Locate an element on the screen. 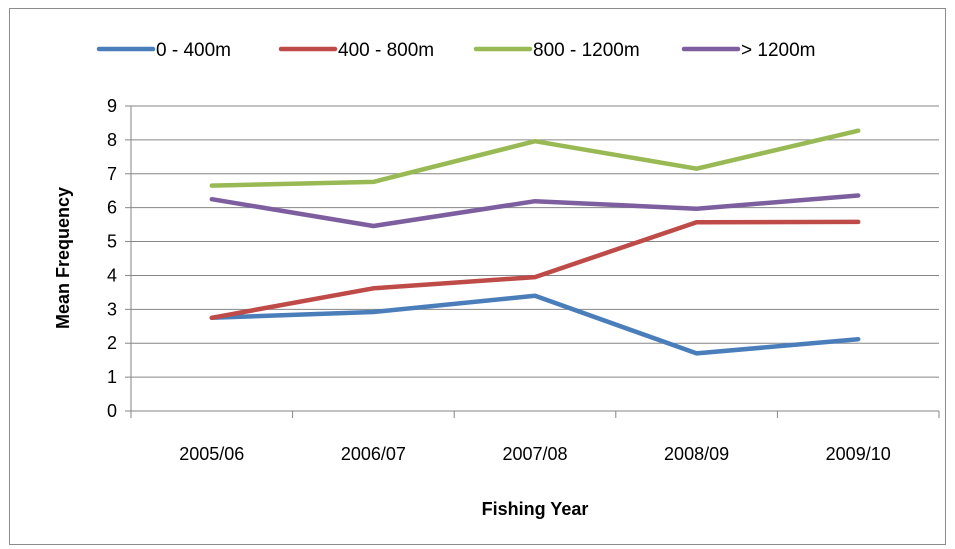 This screenshot has width=955, height=549. x-tick-label: 2008/09 is located at coordinates (696, 454).